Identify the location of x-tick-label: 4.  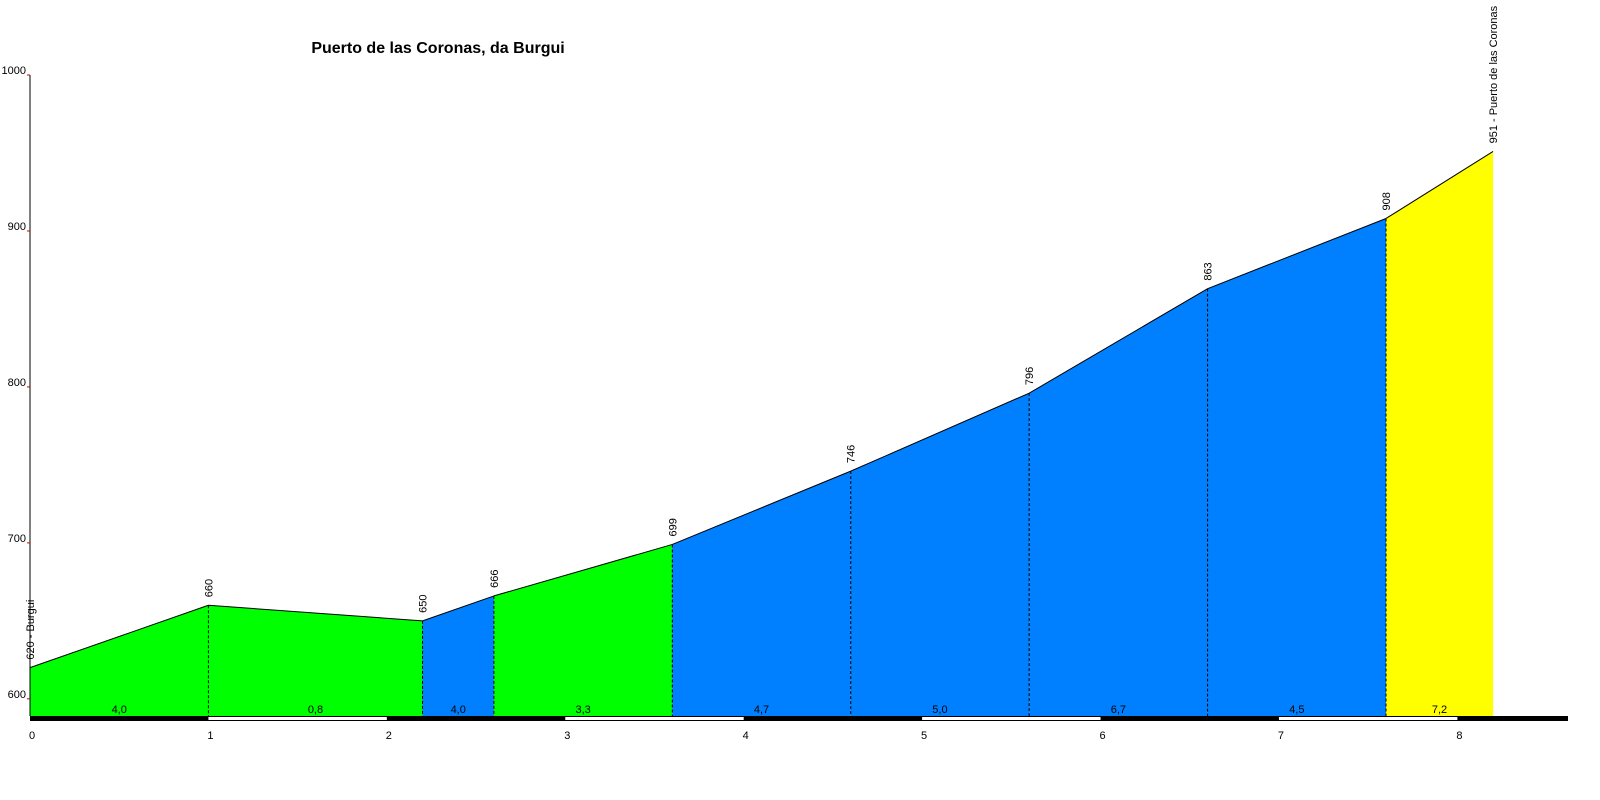
(746, 736).